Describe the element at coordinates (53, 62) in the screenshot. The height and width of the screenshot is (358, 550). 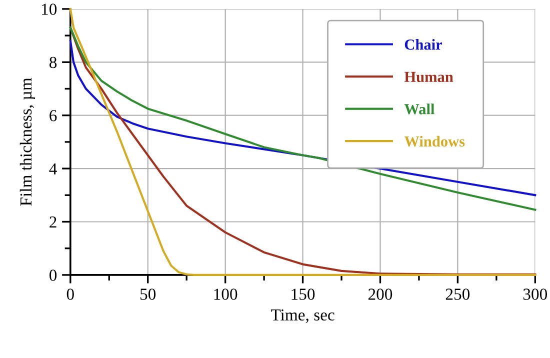
I see `y-tick-label: 8` at that location.